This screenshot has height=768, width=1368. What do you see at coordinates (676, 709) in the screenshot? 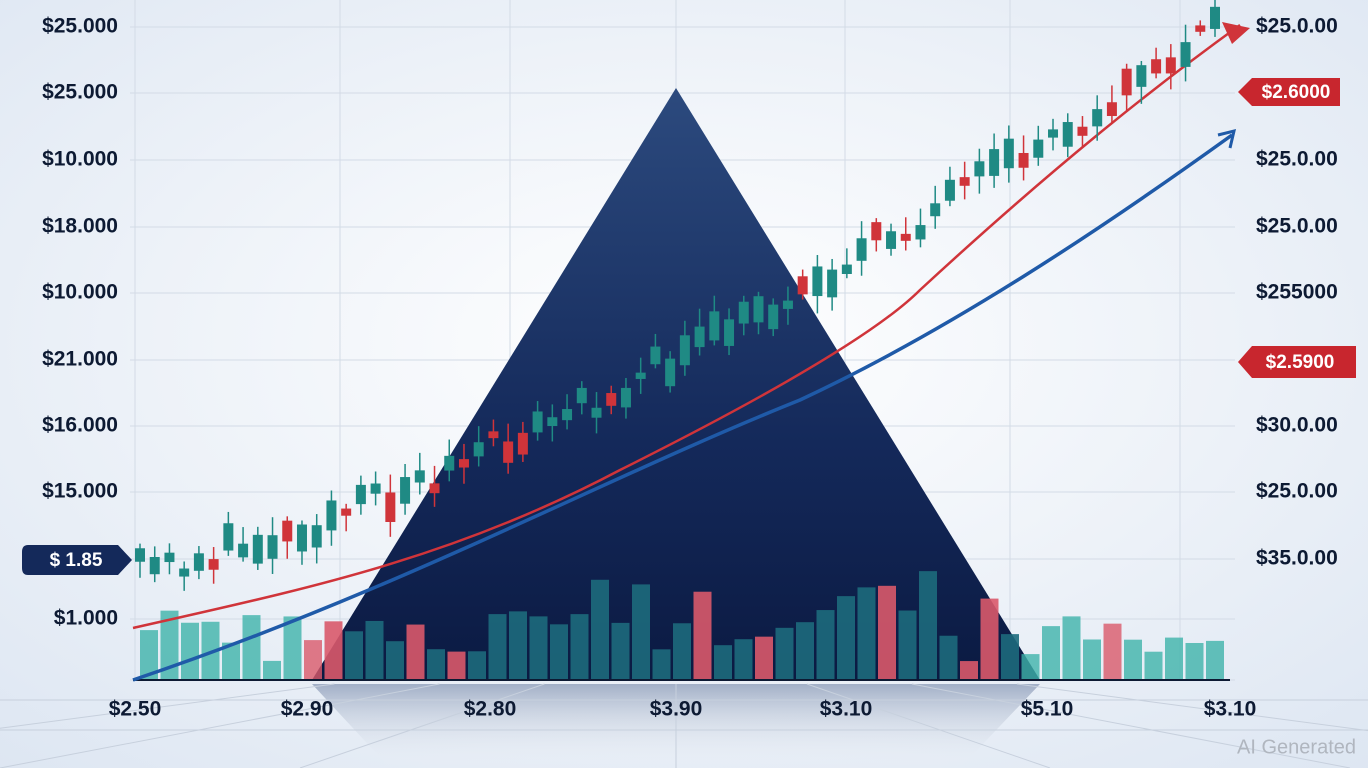
I see `x-axis-label: $3.90` at bounding box center [676, 709].